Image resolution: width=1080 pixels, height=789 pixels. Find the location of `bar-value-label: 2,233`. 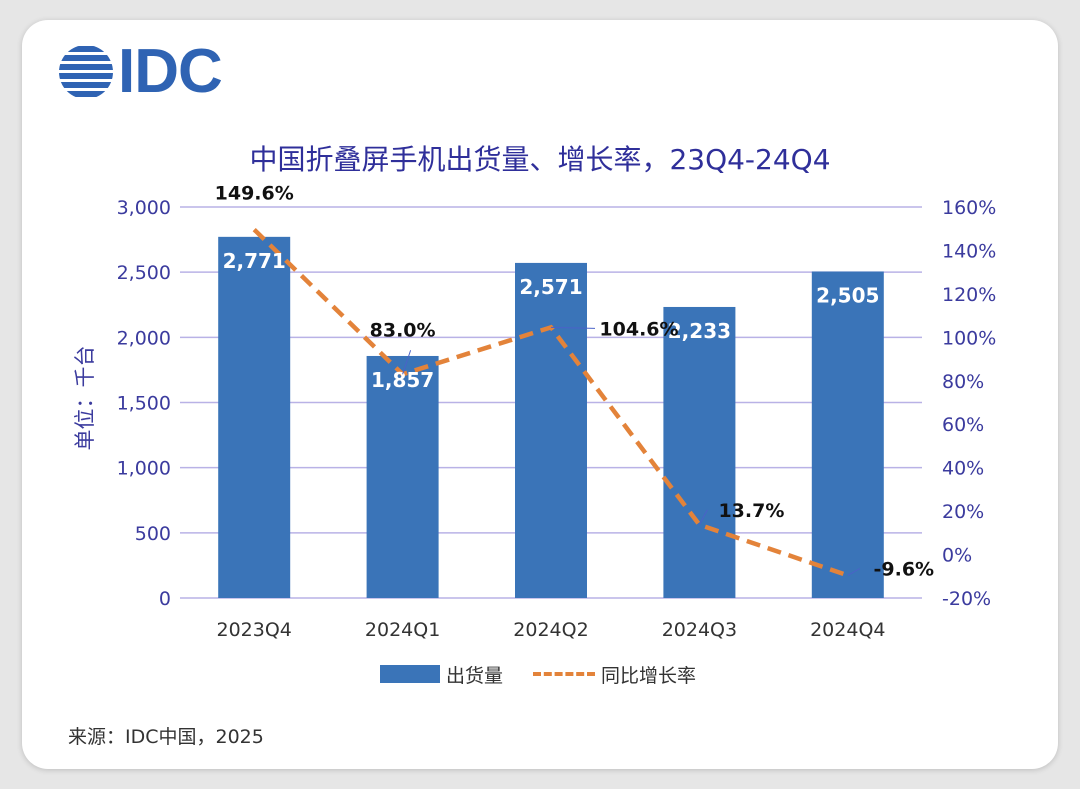

bar-value-label: 2,233 is located at coordinates (699, 331).